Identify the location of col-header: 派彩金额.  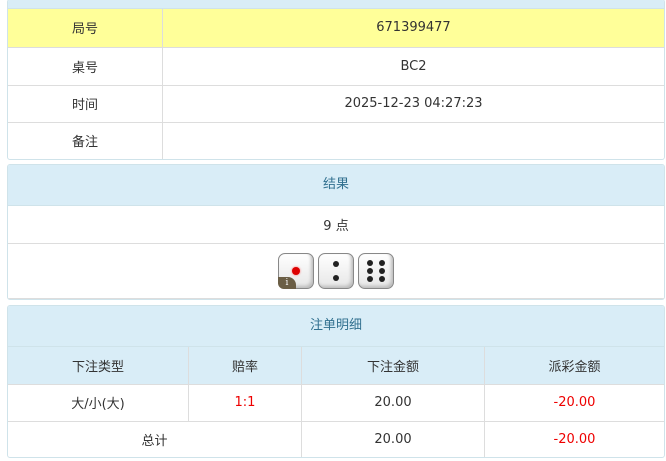
(574, 366).